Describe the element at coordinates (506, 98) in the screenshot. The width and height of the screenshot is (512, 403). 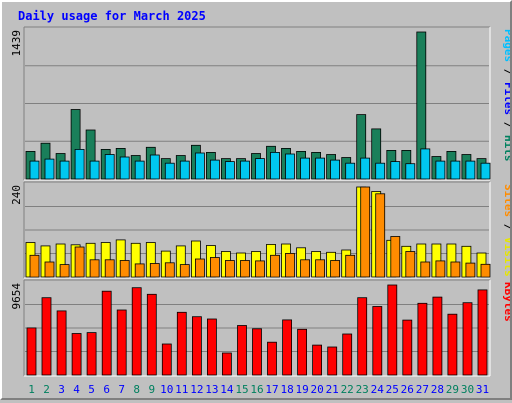
I see `legend-part: Files` at that location.